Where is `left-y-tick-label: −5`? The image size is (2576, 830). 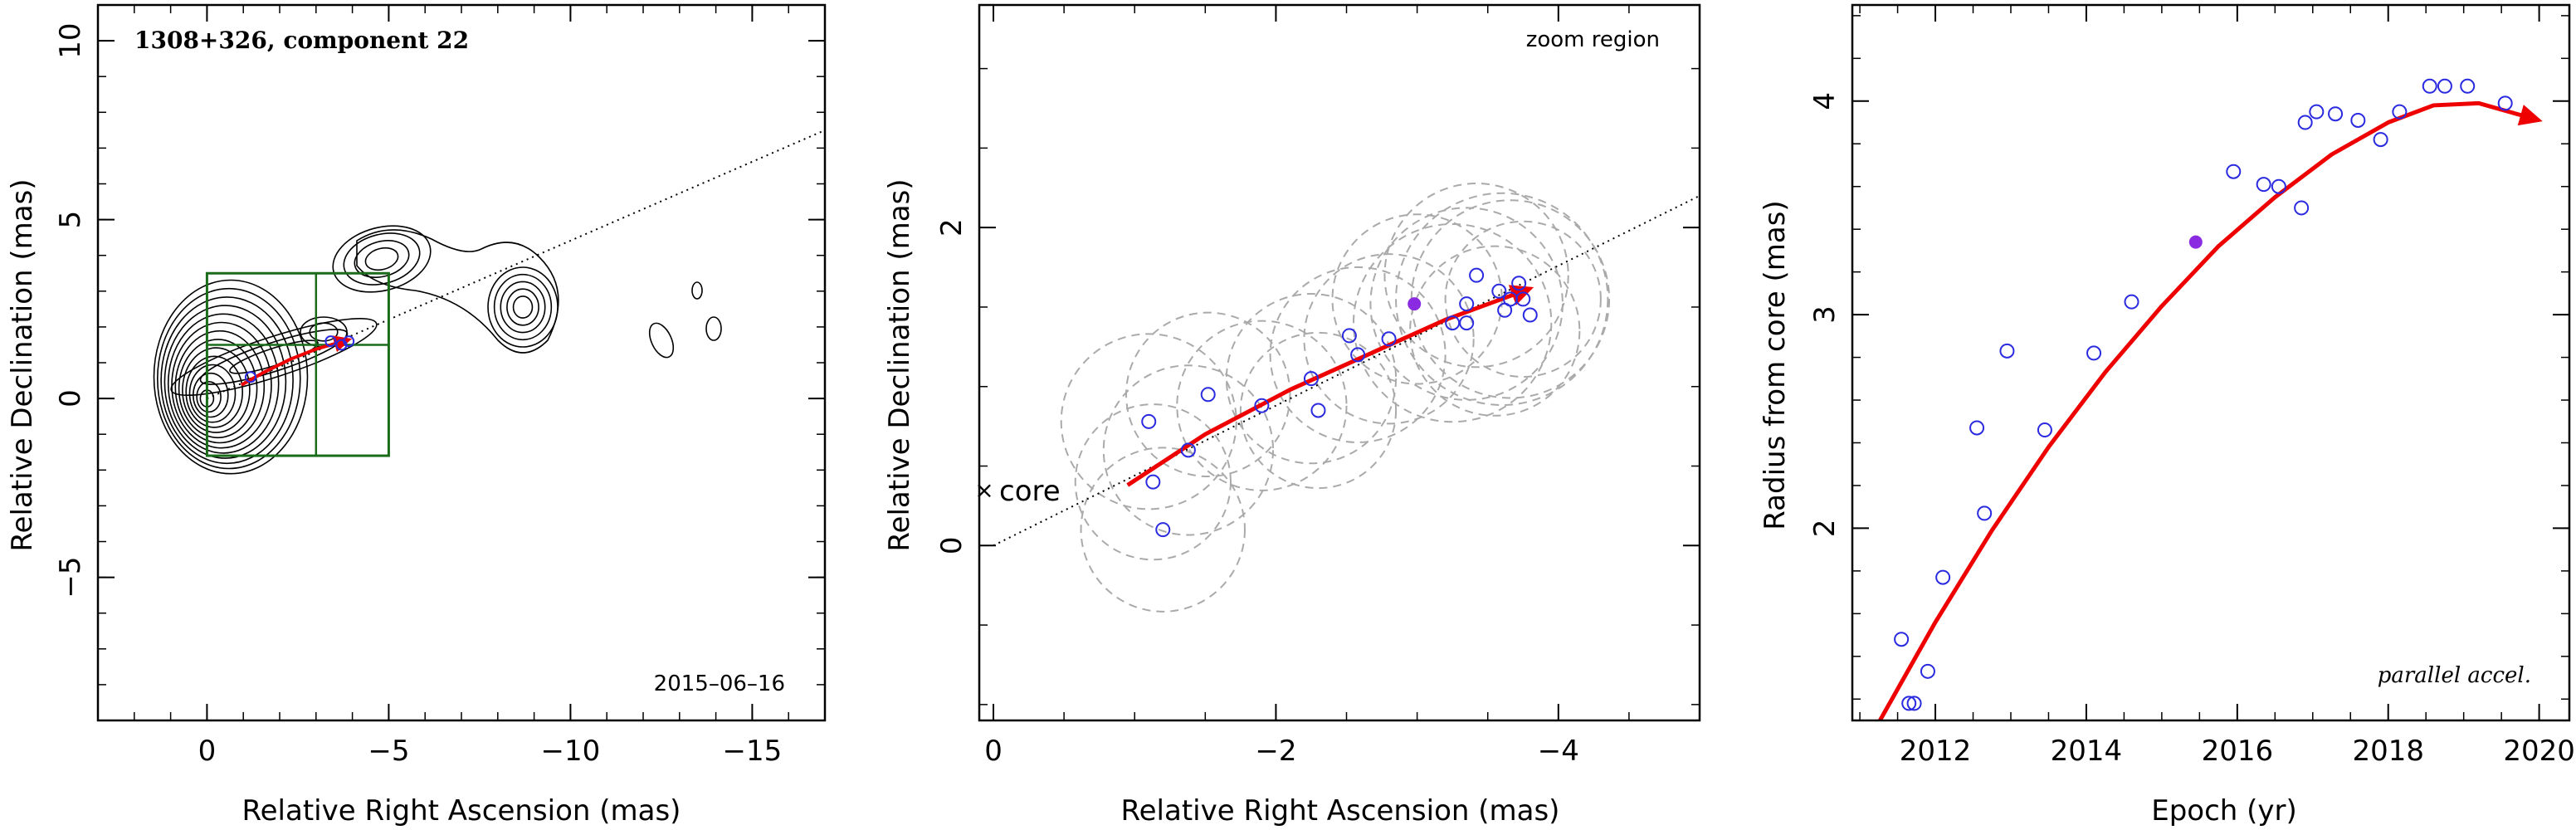
left-y-tick-label: −5 is located at coordinates (70, 577).